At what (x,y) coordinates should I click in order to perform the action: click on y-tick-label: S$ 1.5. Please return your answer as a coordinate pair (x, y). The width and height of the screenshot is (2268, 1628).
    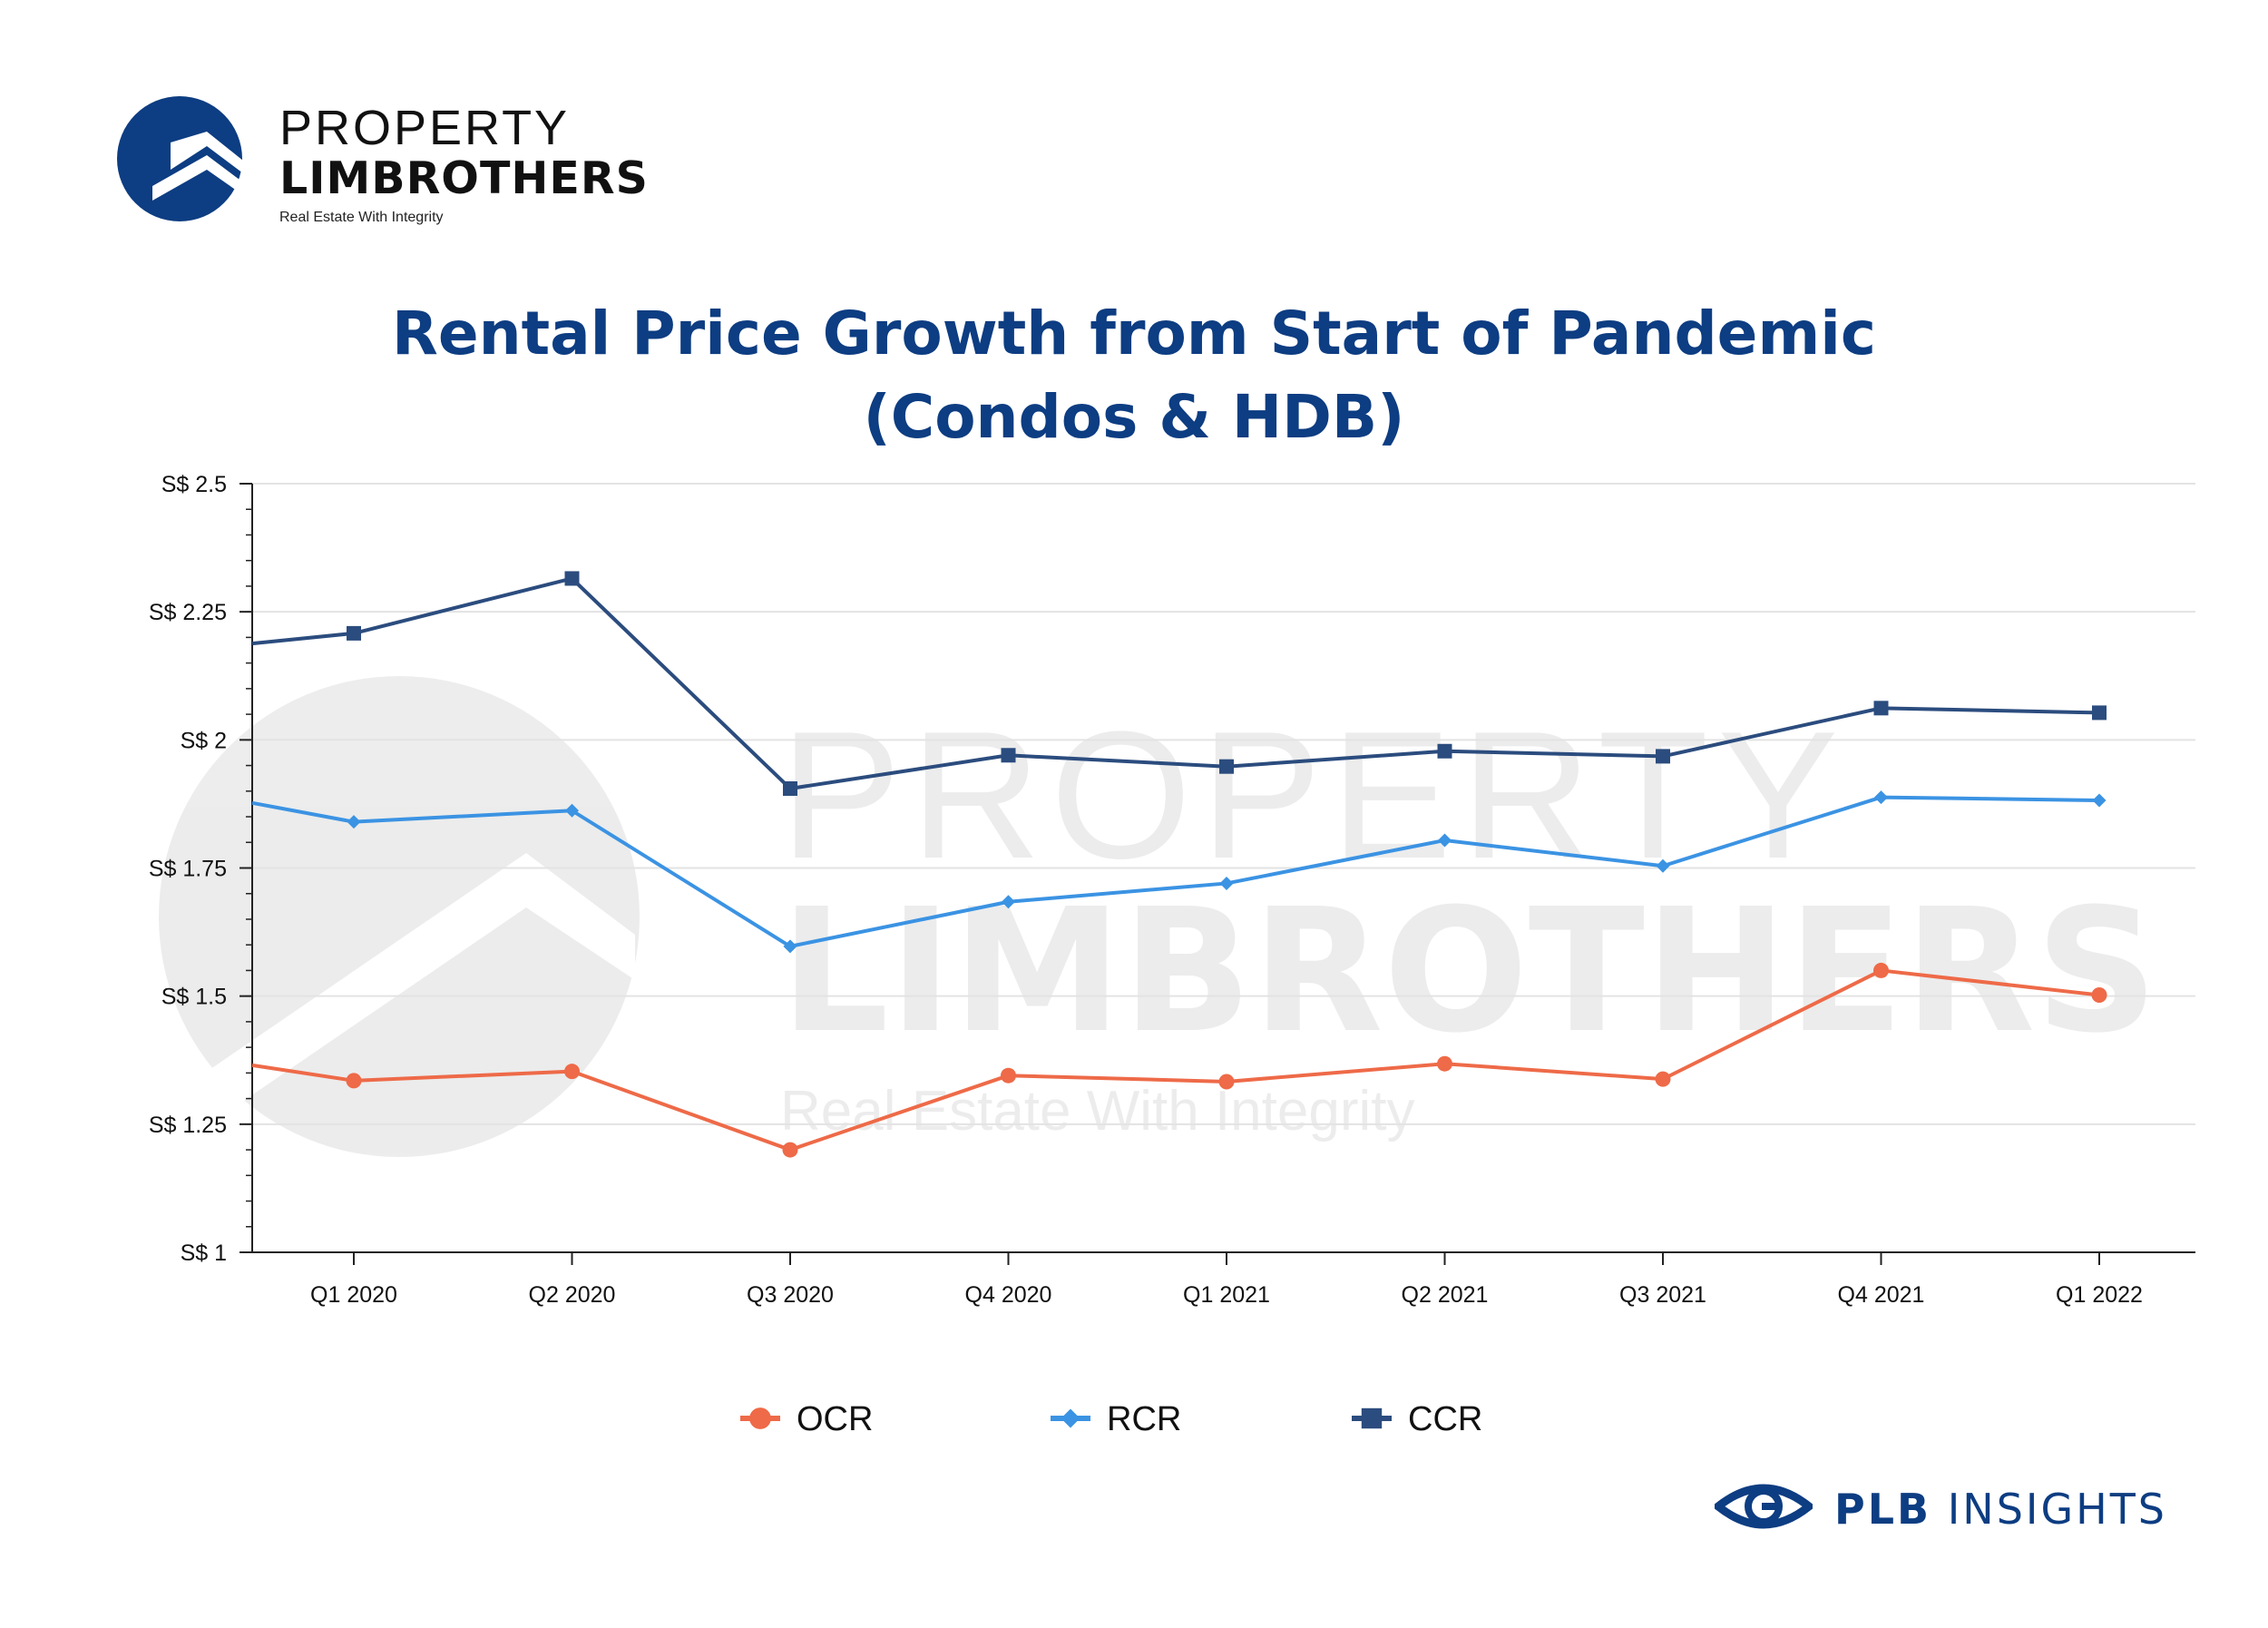
    Looking at the image, I should click on (194, 997).